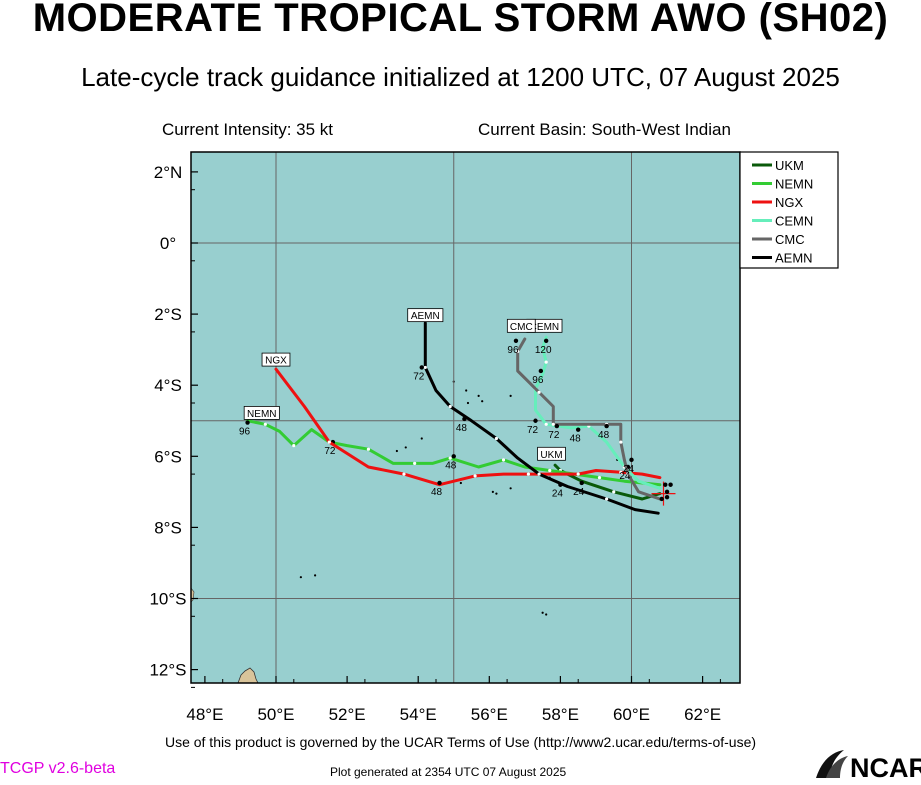  I want to click on track-cmc, so click(589, 419).